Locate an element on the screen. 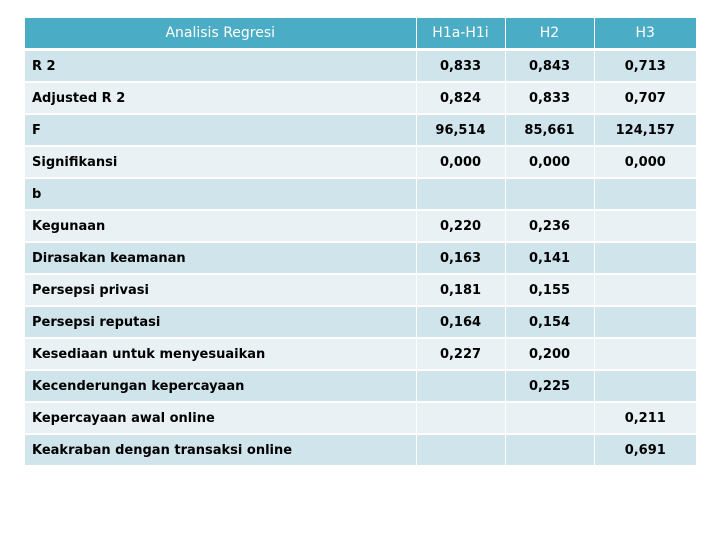 This screenshot has width=713, height=535. cell-h2: 0,236 is located at coordinates (550, 226).